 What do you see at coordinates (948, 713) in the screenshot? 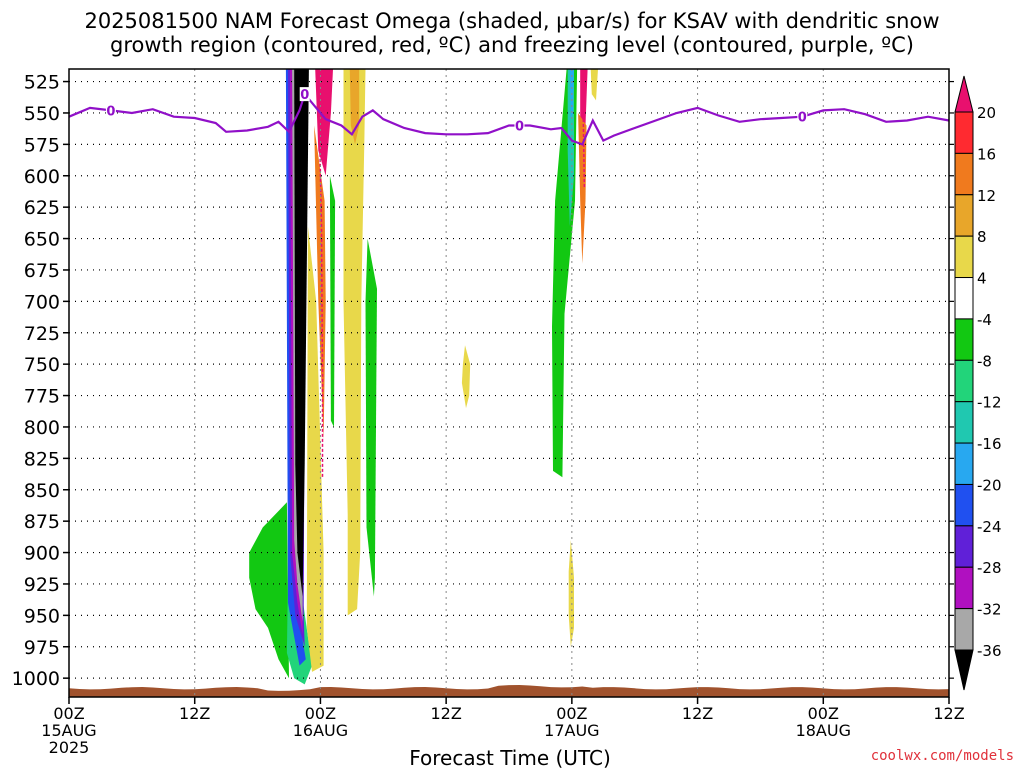
I see `x-tick-label-7-0: 12Z` at bounding box center [948, 713].